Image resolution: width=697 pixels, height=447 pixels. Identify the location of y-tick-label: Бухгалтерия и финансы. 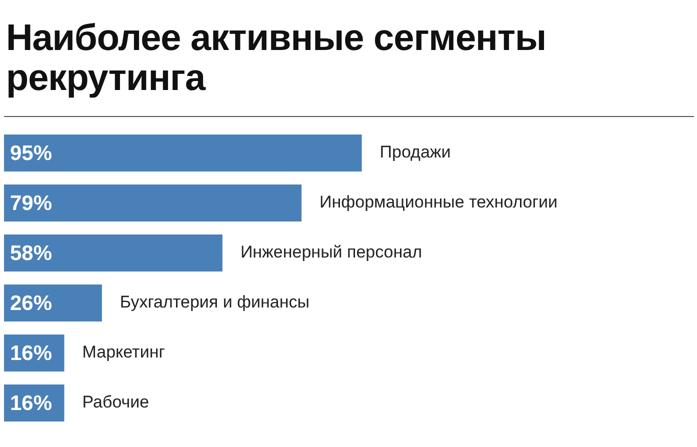
(215, 302).